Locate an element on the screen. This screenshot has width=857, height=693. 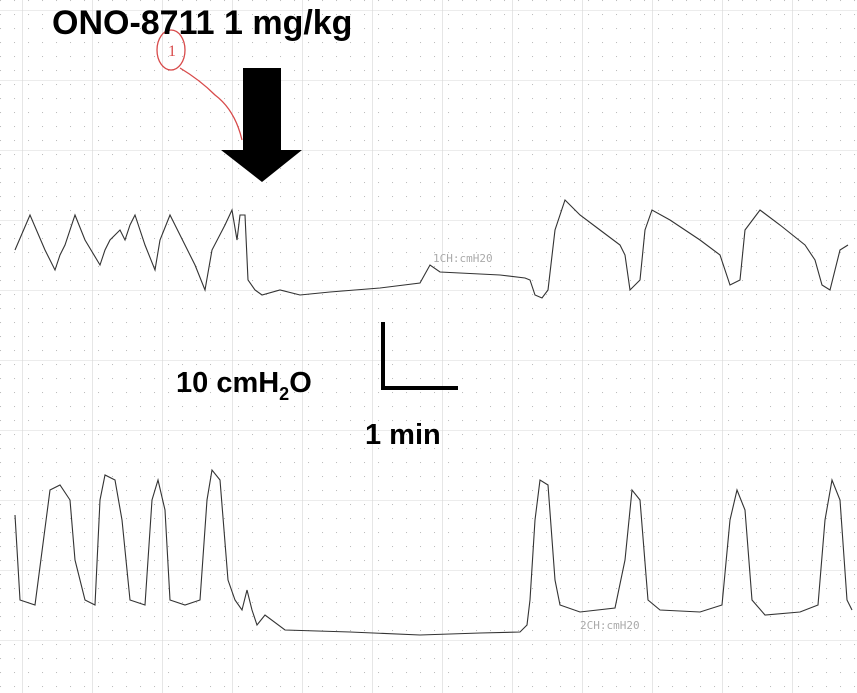
channel-label: 2CH:cmH20 is located at coordinates (610, 625).